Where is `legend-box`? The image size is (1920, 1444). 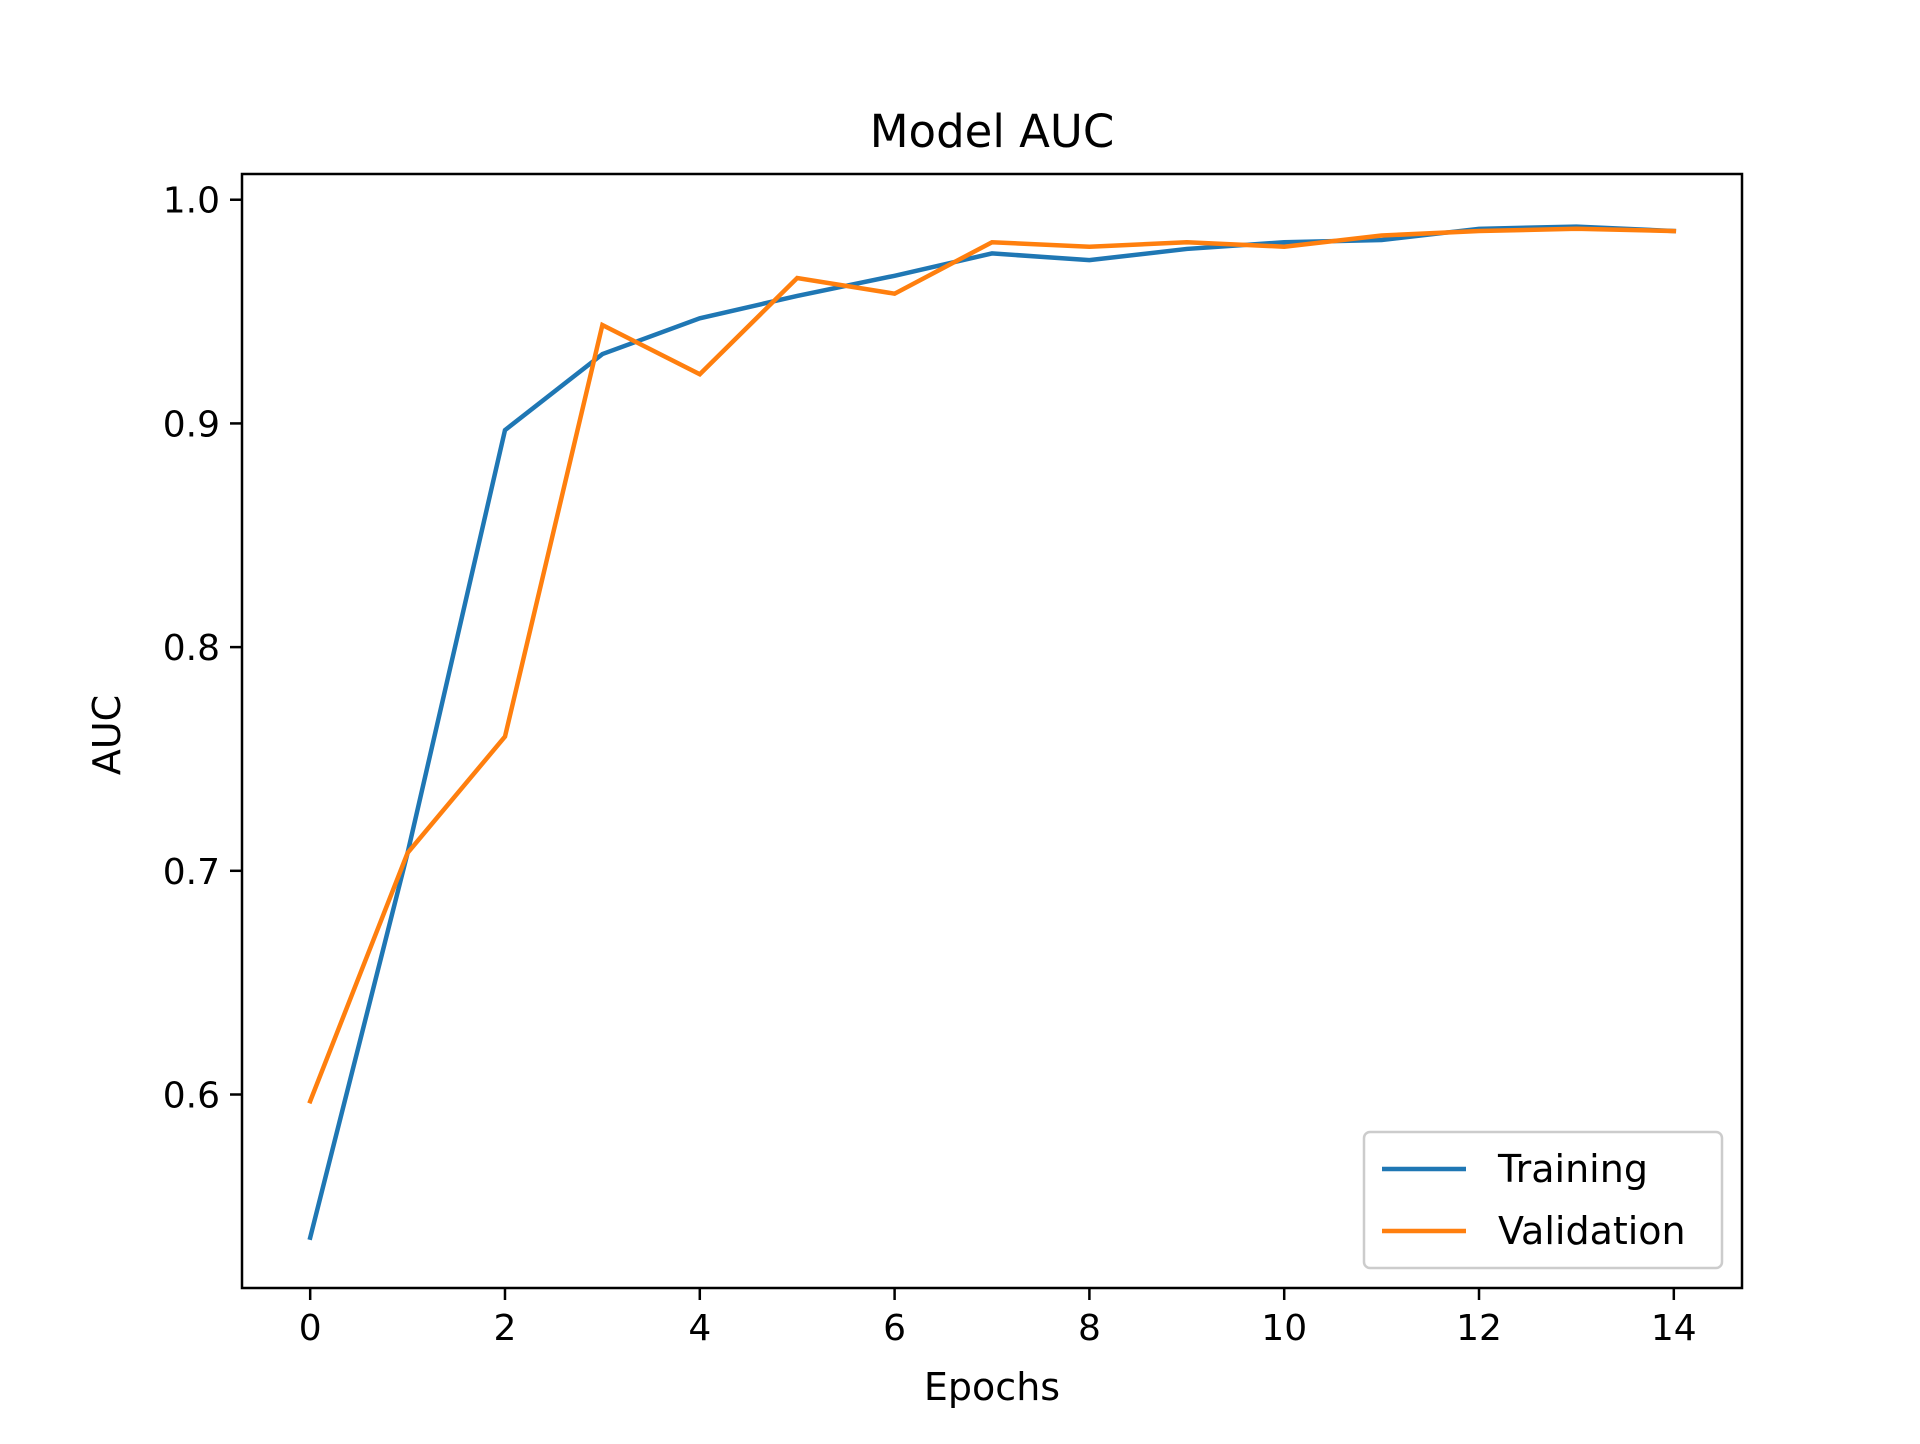 legend-box is located at coordinates (1543, 1200).